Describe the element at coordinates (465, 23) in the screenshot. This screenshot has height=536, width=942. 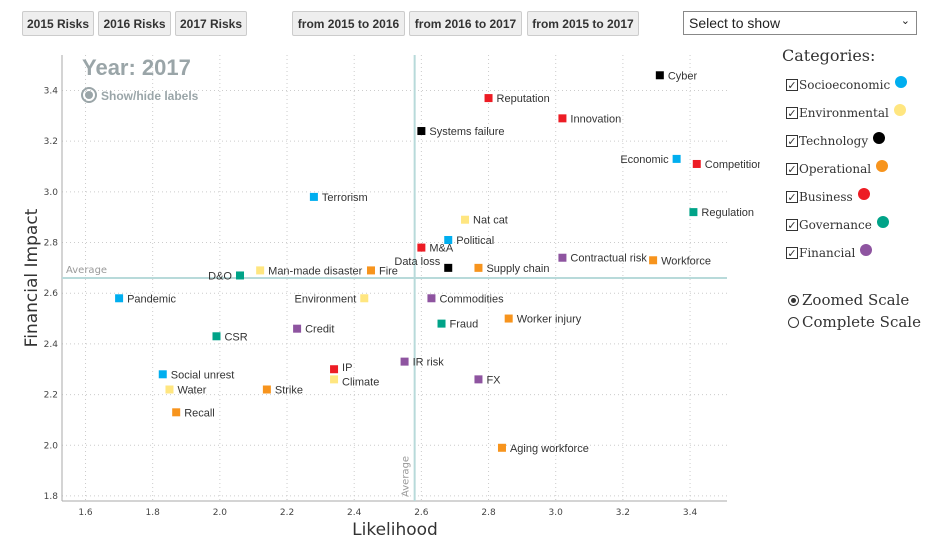
I see `risk-view-button: from 2016 to 2017` at that location.